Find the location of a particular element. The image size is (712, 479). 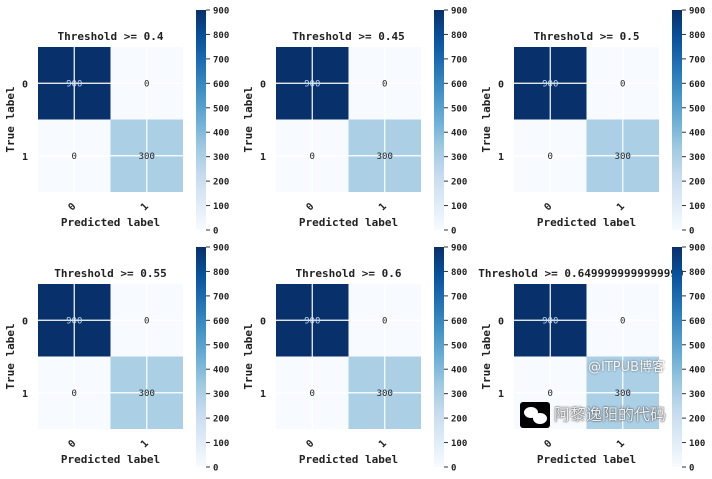

panel-title: Threshold >= 0.6499999999999999 is located at coordinates (580, 273).